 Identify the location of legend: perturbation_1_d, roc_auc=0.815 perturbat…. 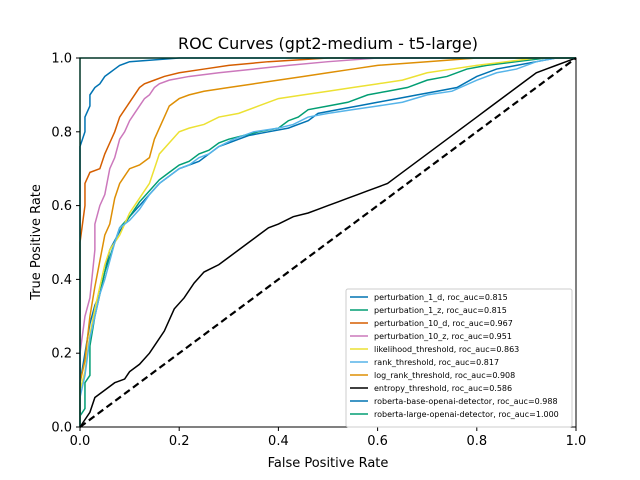
(459, 358).